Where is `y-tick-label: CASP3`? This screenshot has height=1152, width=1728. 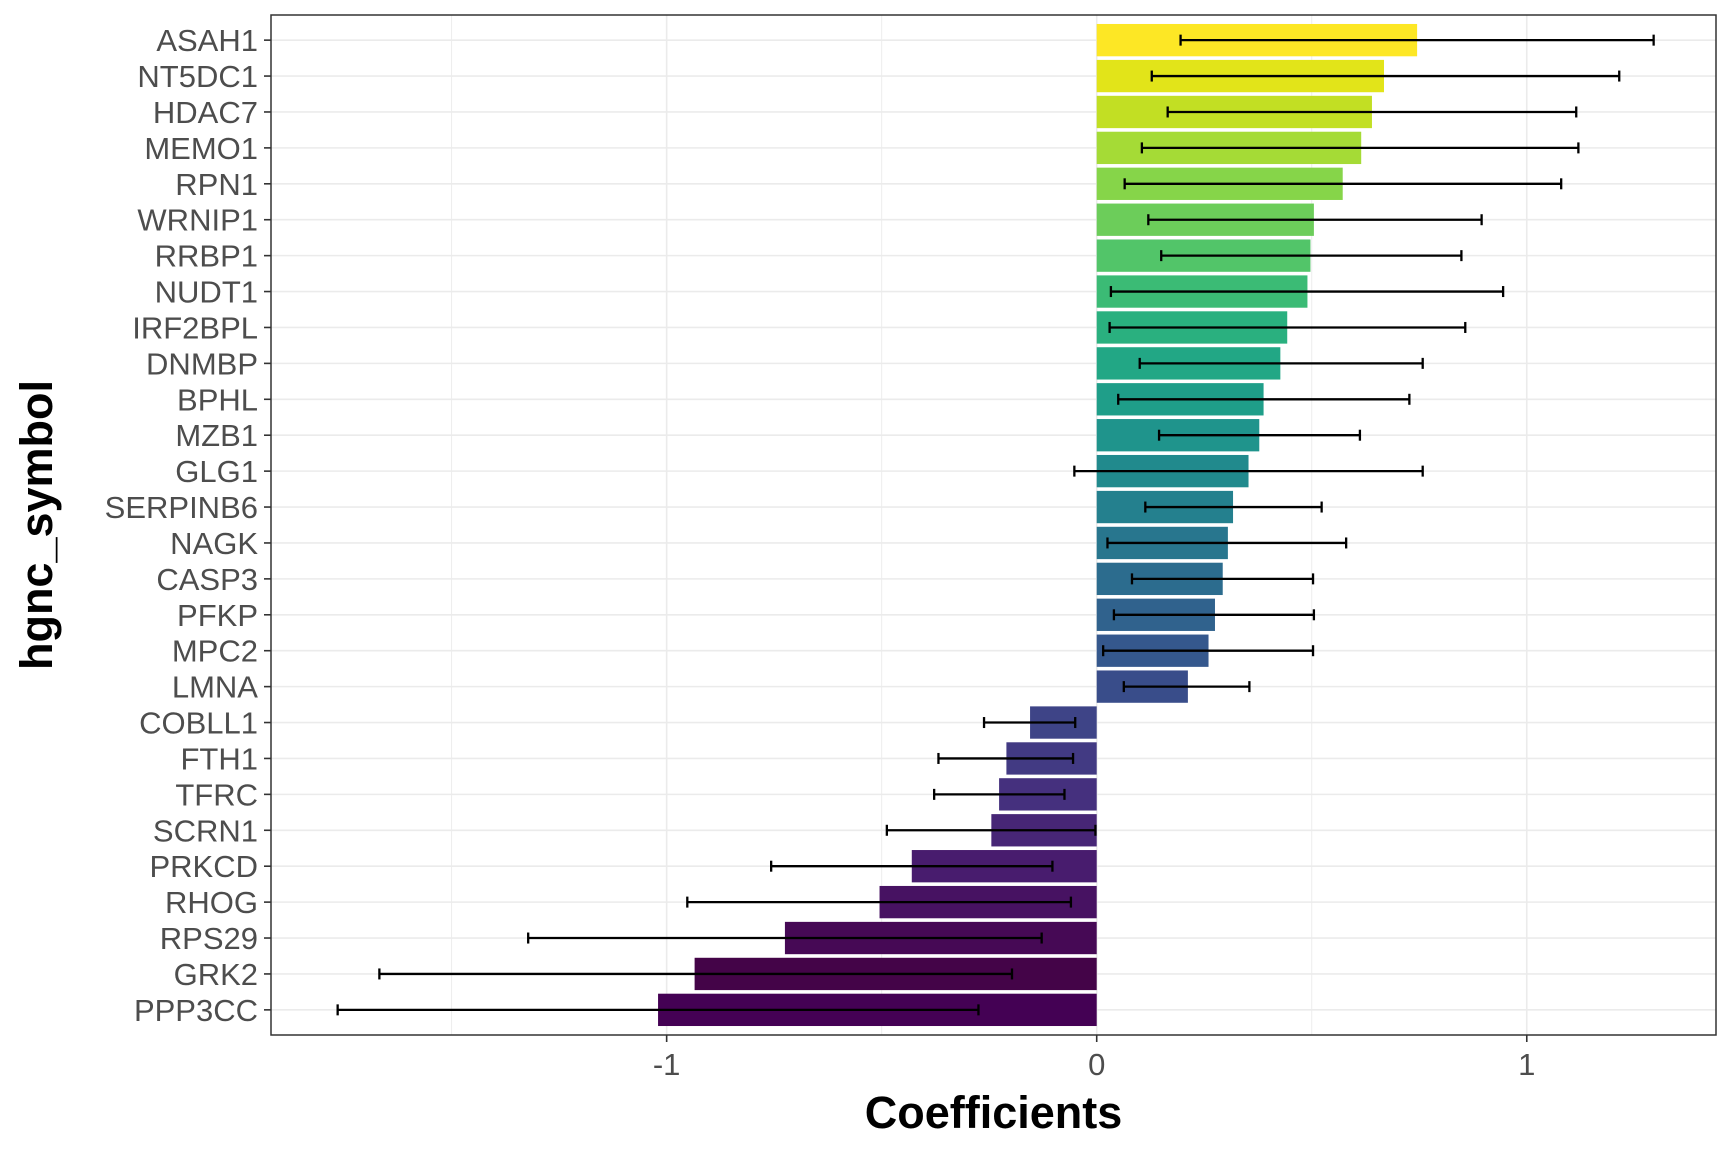
y-tick-label: CASP3 is located at coordinates (207, 579).